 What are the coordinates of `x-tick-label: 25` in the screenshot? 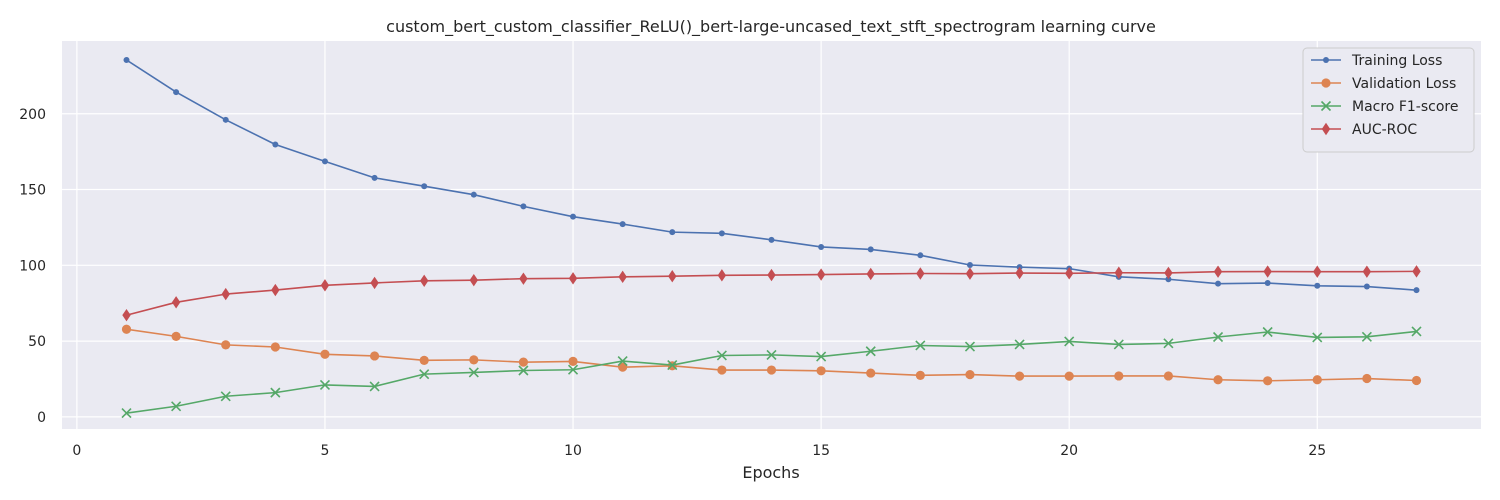 It's located at (1317, 451).